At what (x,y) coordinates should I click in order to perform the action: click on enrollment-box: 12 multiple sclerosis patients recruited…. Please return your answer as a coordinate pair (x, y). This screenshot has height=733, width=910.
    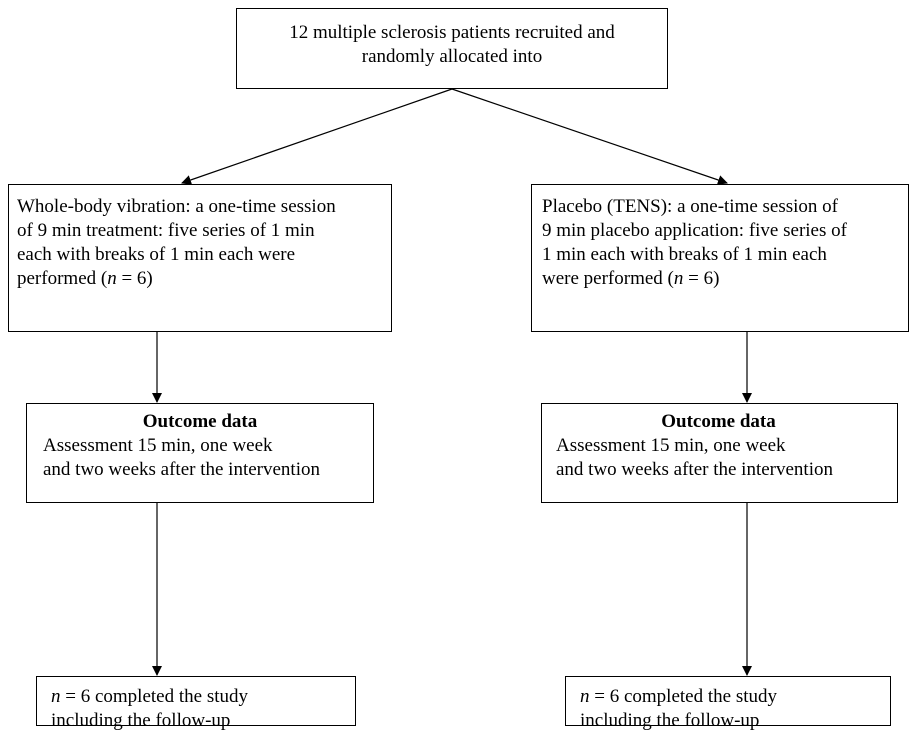
    Looking at the image, I should click on (452, 48).